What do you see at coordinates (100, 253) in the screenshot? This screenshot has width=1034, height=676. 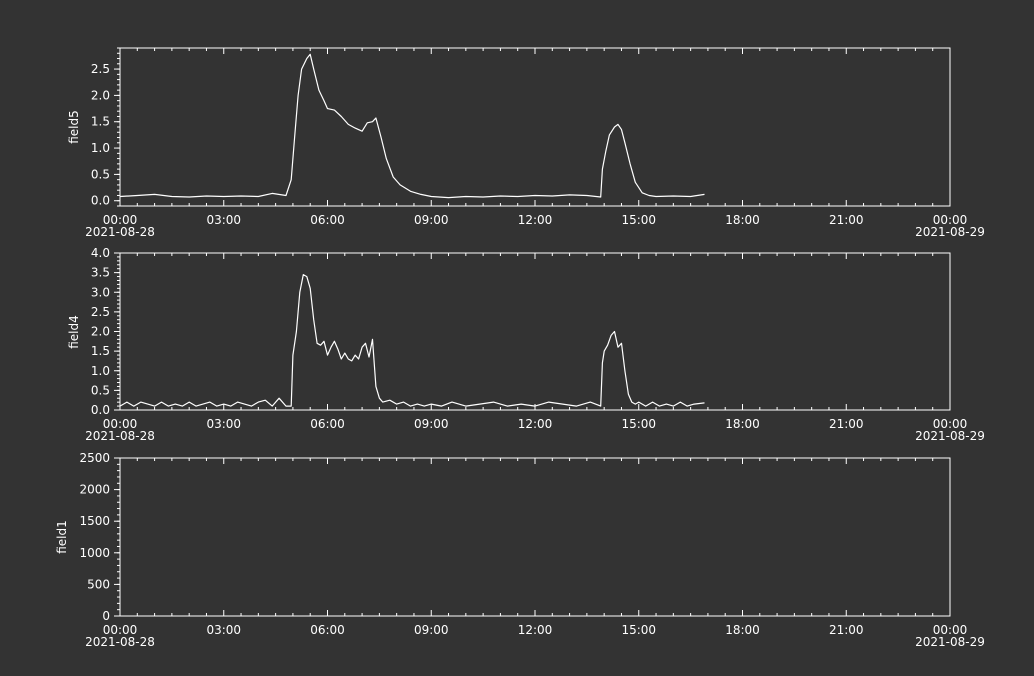 I see `y-tick-label: 4.0` at bounding box center [100, 253].